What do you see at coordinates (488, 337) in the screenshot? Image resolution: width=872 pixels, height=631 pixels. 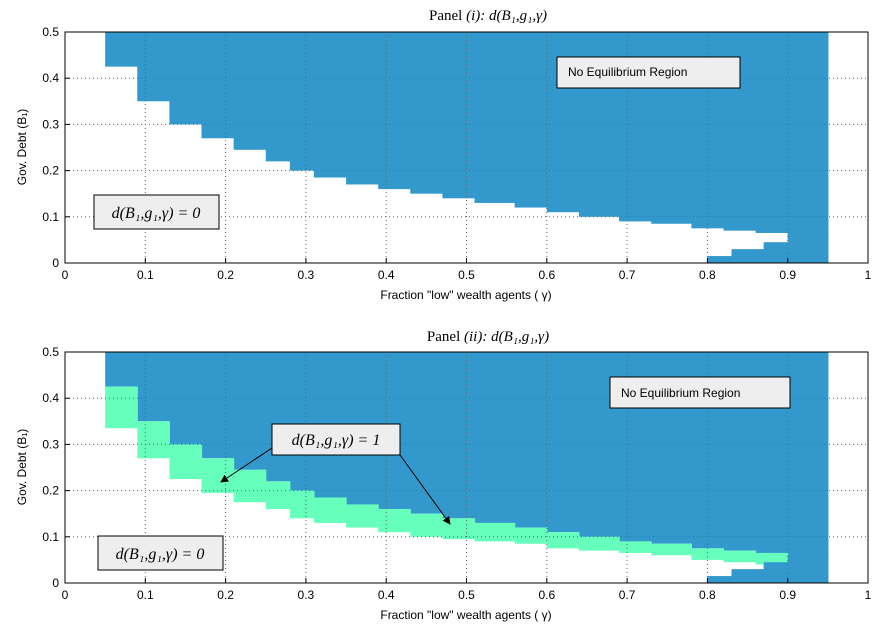 I see `panel-title: Panel (ii): d(B₁,g₁,γ)` at bounding box center [488, 337].